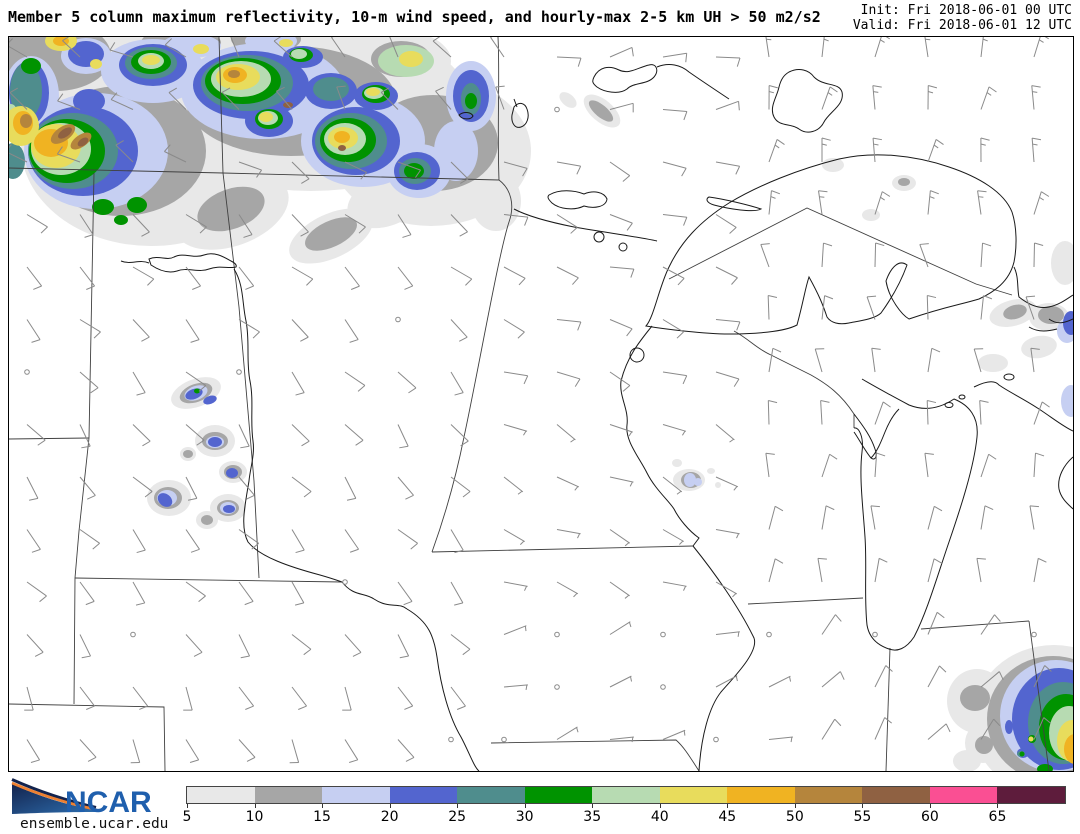  What do you see at coordinates (322, 817) in the screenshot?
I see `colorbar-tick-label: 15` at bounding box center [322, 817].